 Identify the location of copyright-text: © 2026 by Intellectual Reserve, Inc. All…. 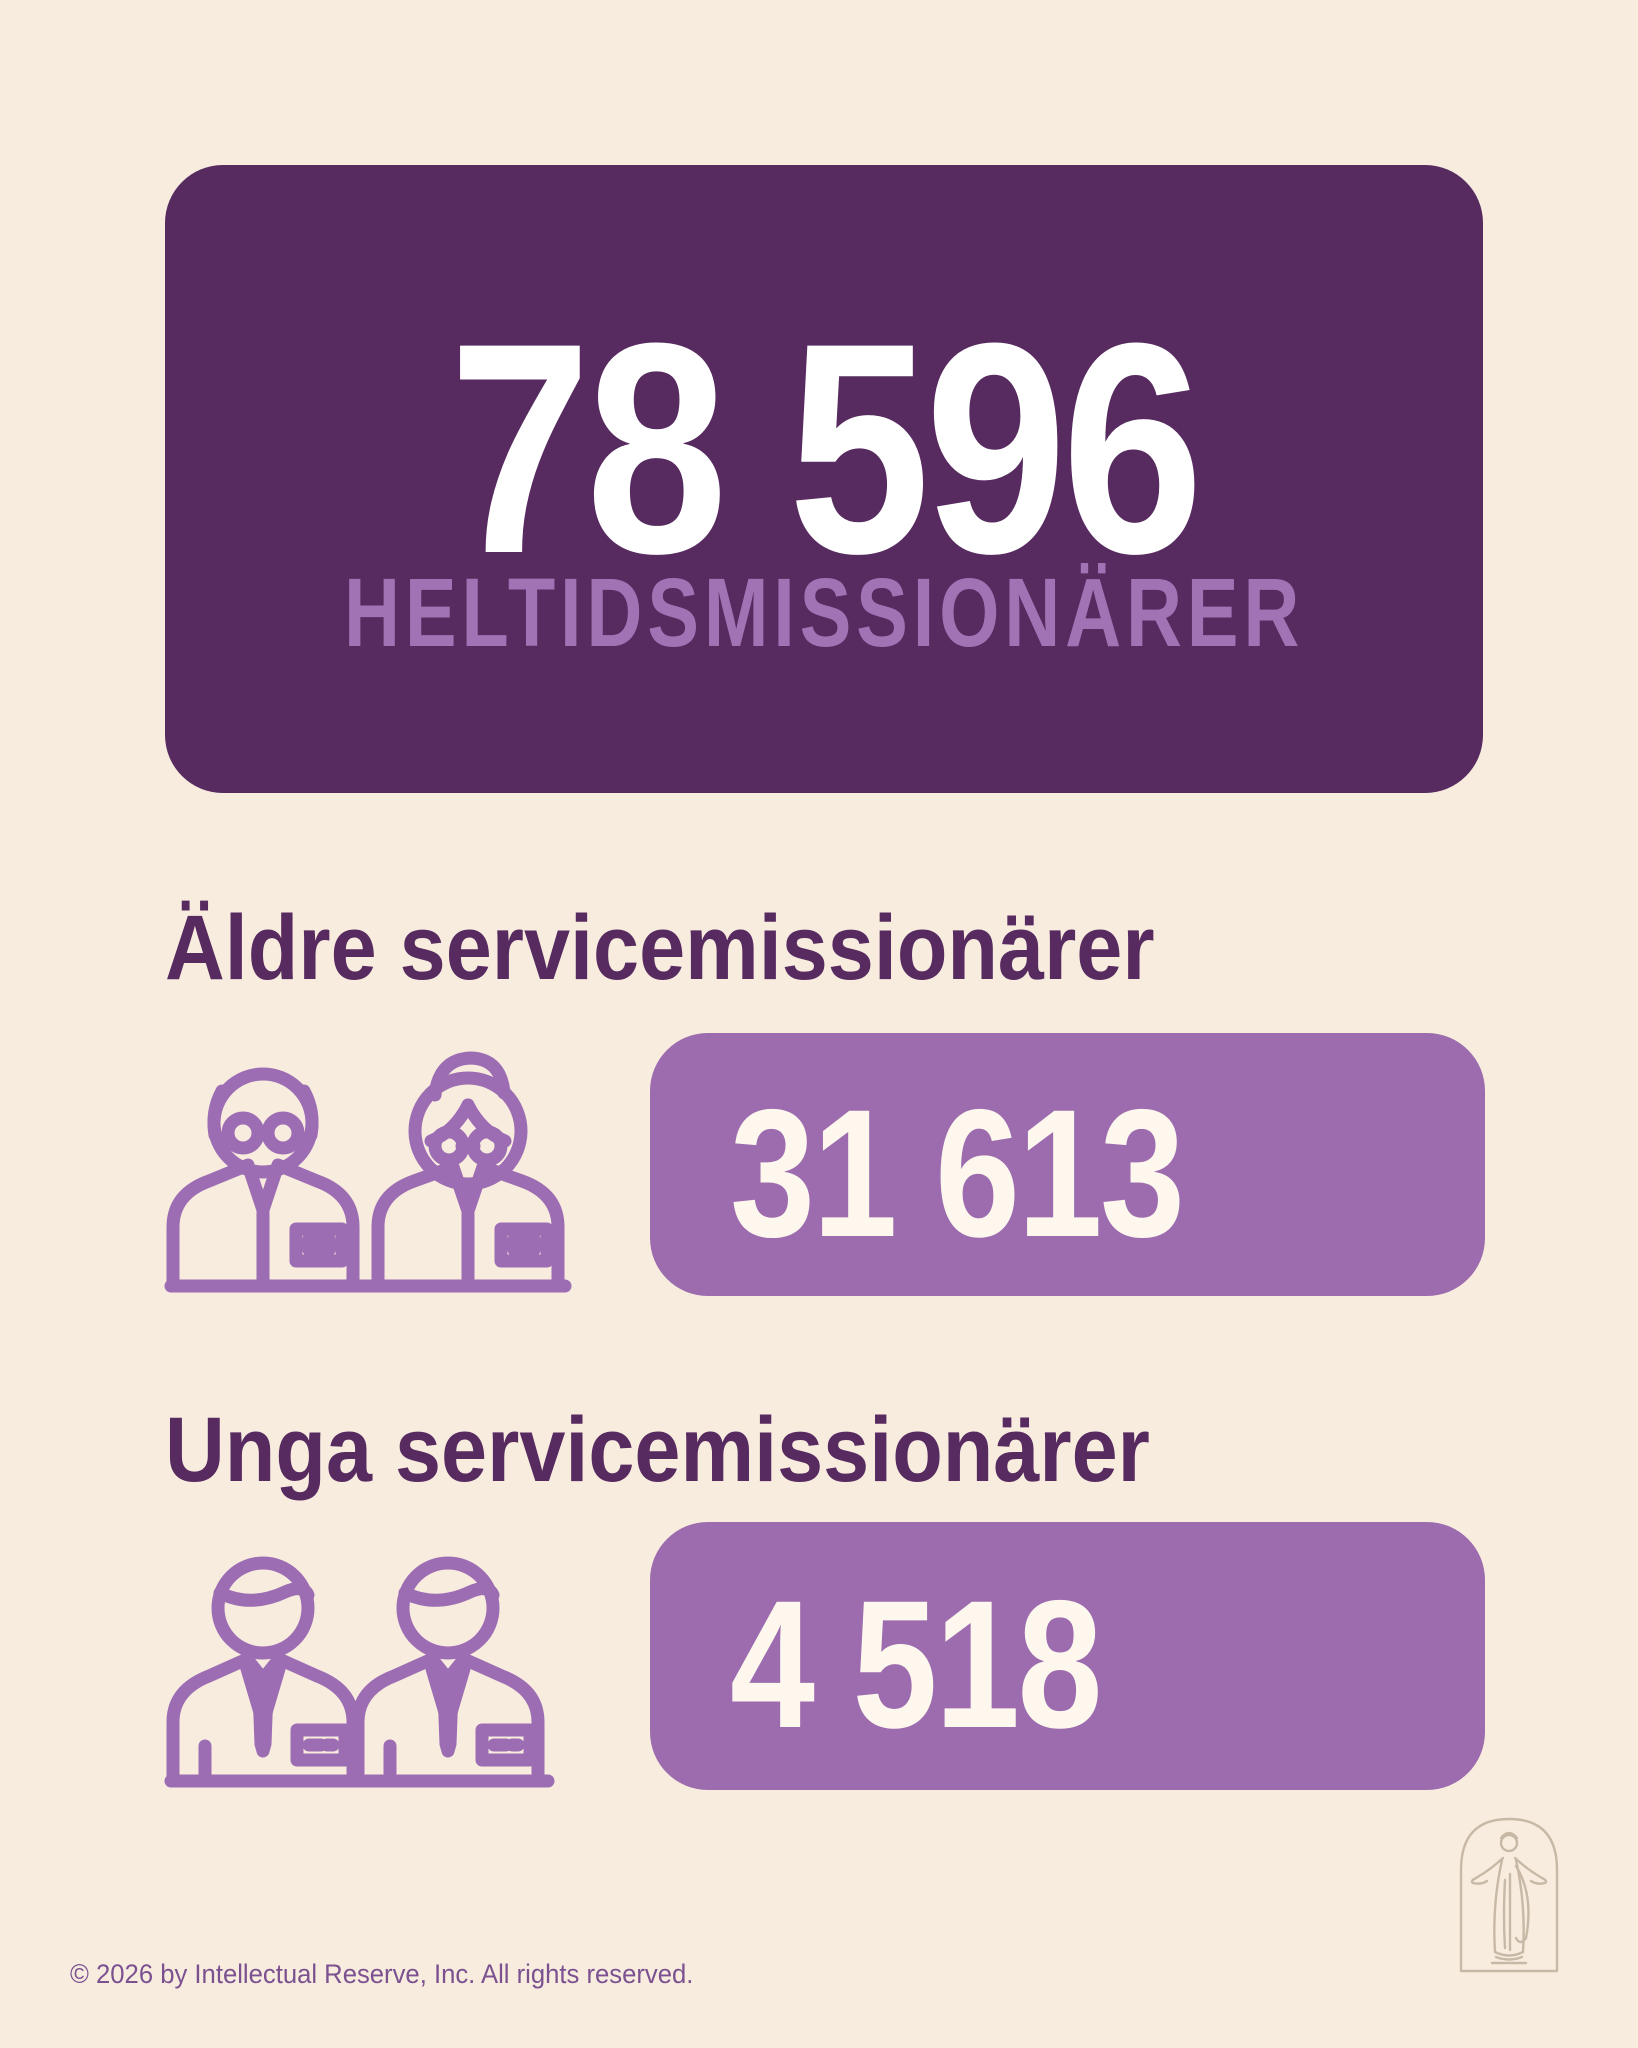
(382, 1974).